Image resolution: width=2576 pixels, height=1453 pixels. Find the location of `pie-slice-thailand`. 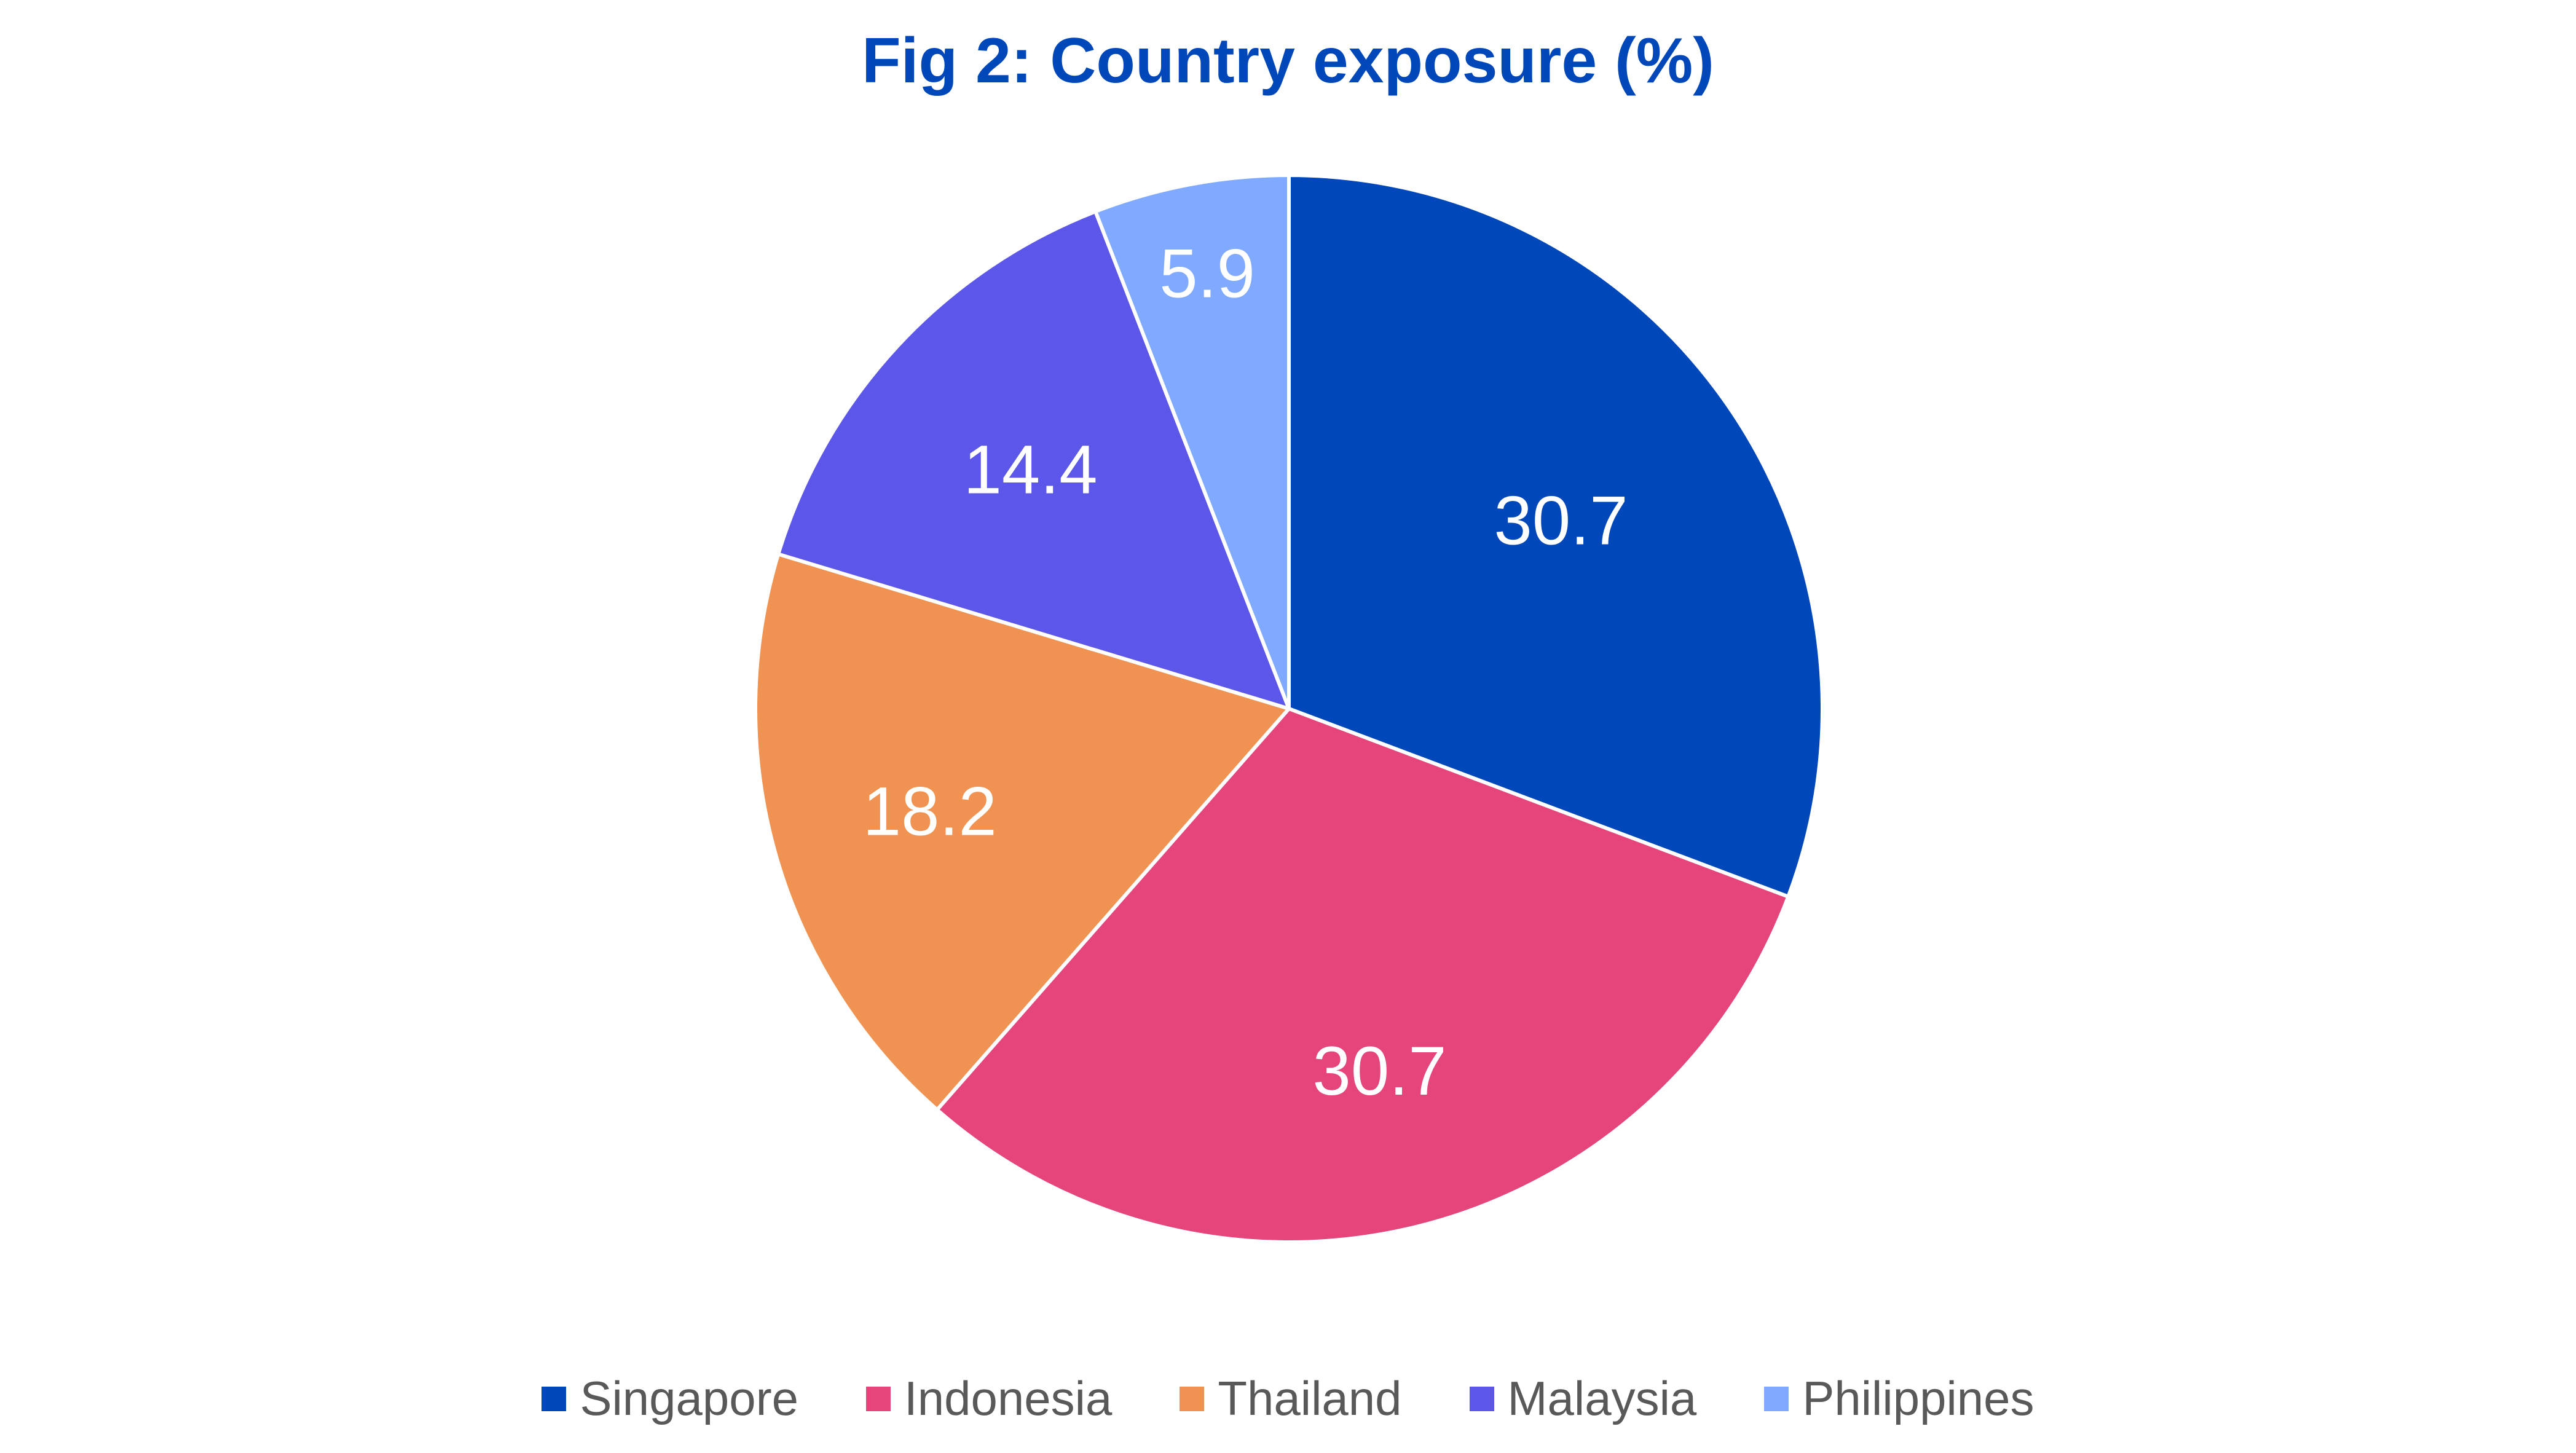

pie-slice-thailand is located at coordinates (1023, 832).